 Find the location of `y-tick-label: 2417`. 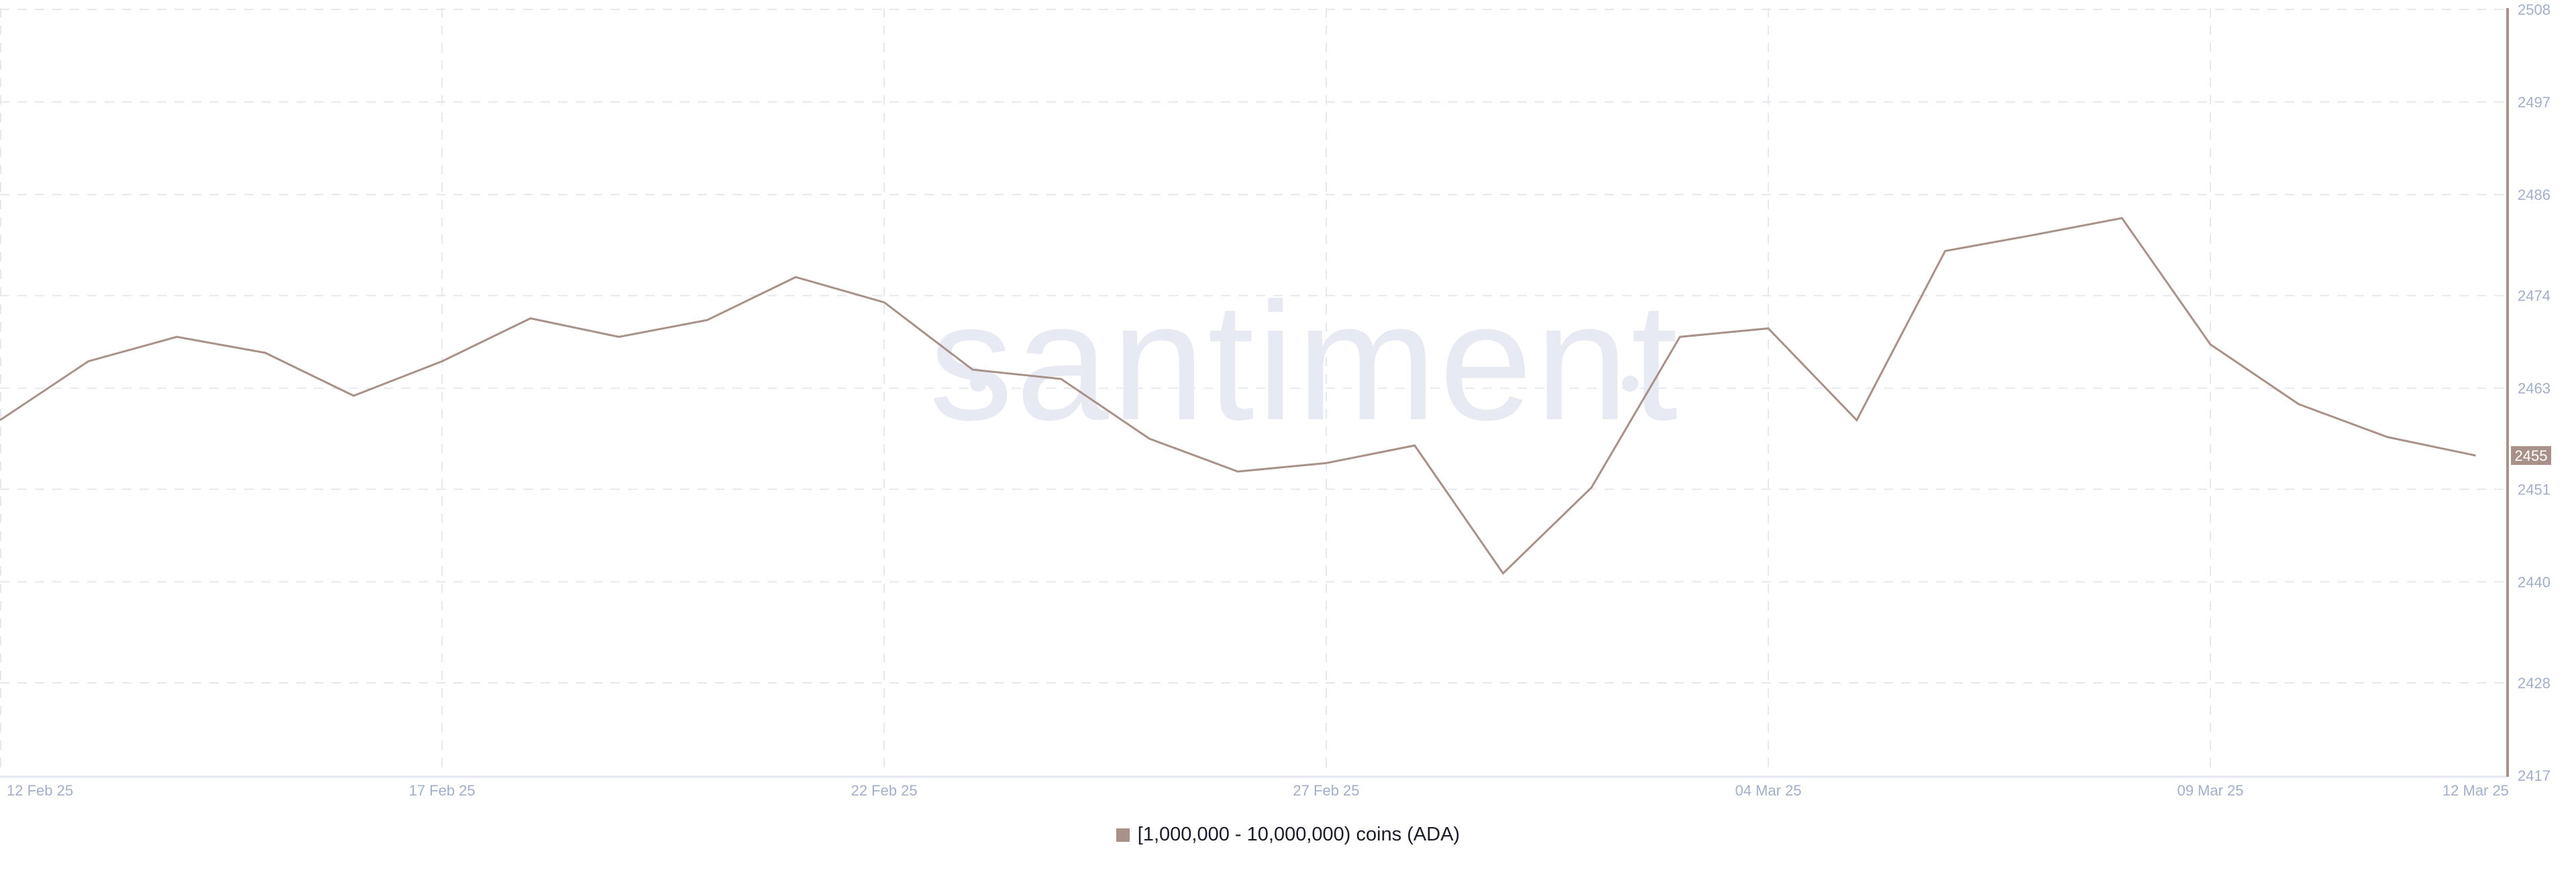

y-tick-label: 2417 is located at coordinates (2534, 776).